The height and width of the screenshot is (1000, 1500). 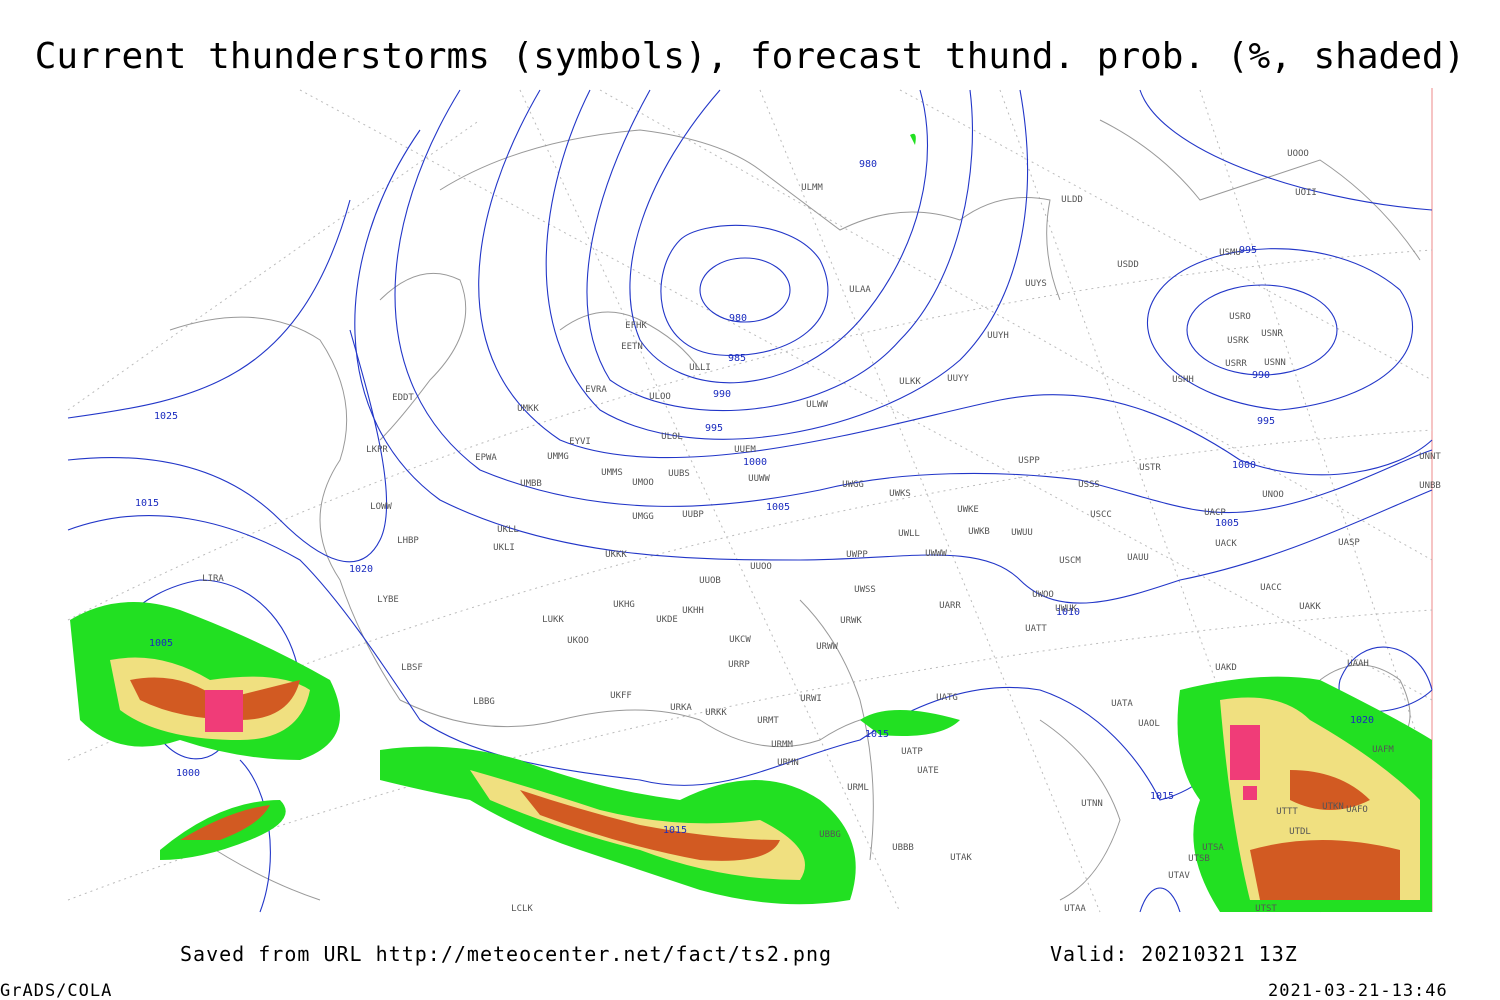 What do you see at coordinates (484, 702) in the screenshot?
I see `station-label: LBBG` at bounding box center [484, 702].